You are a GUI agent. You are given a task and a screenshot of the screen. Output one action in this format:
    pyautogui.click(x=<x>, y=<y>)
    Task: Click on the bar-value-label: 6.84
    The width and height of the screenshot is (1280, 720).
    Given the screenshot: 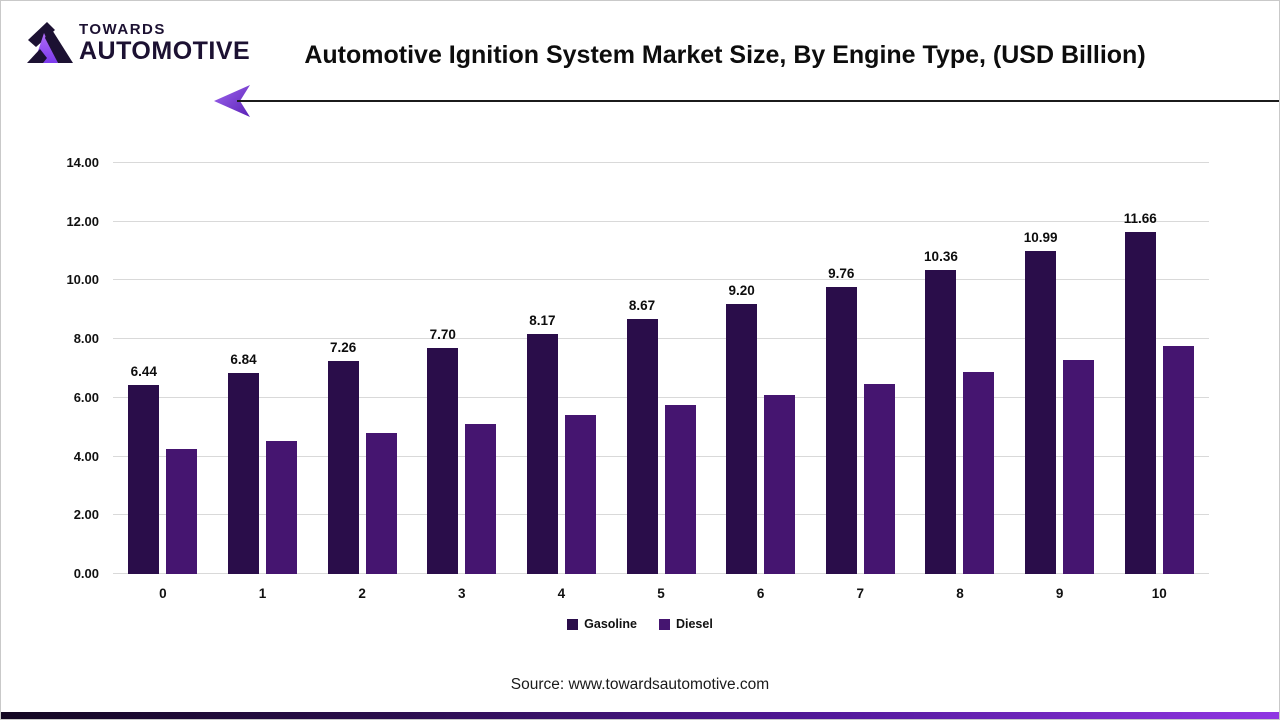 What is the action you would take?
    pyautogui.click(x=243, y=360)
    